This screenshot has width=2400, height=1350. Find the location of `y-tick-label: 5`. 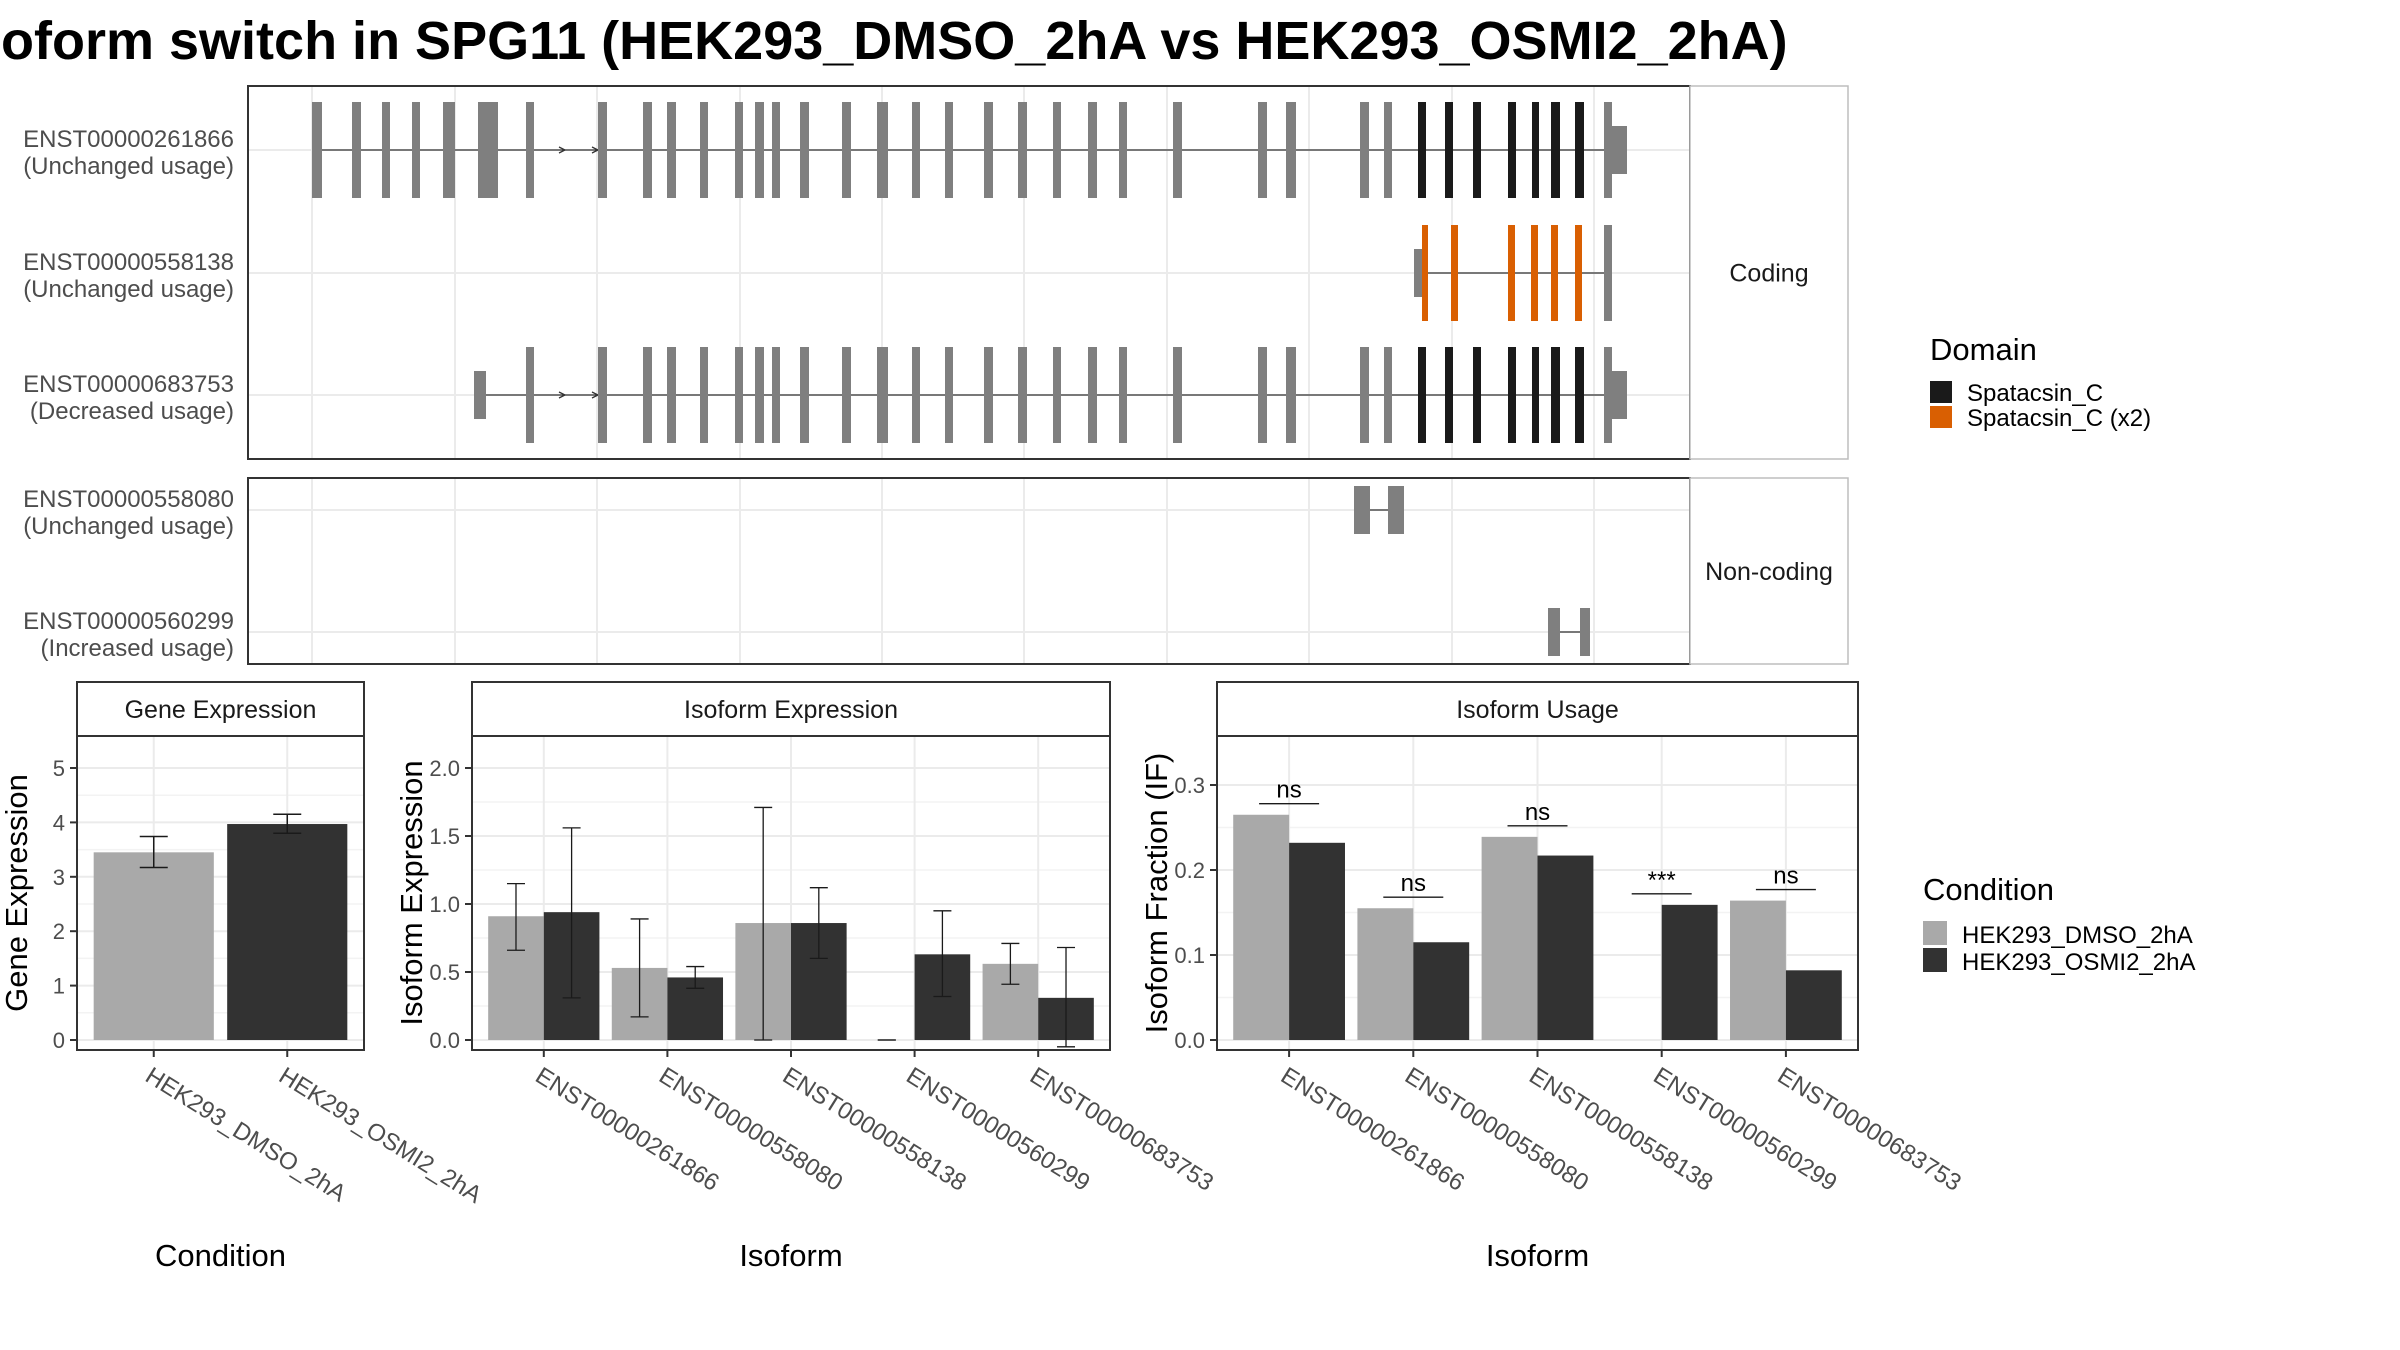

y-tick-label: 5 is located at coordinates (59, 768).